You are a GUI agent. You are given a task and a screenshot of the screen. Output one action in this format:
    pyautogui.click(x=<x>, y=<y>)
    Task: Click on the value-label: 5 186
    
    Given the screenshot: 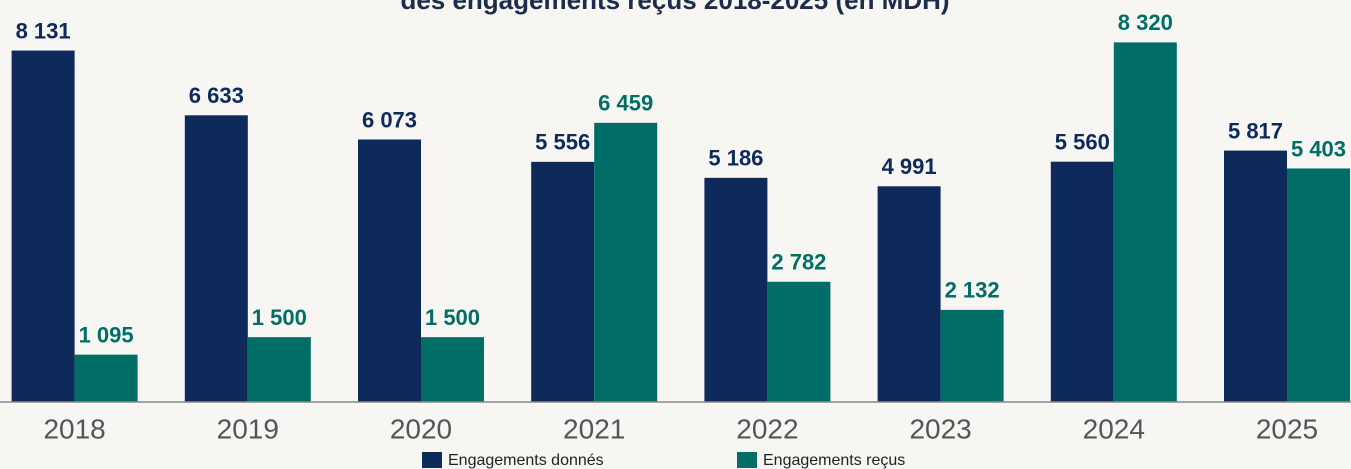 What is the action you would take?
    pyautogui.click(x=735, y=158)
    